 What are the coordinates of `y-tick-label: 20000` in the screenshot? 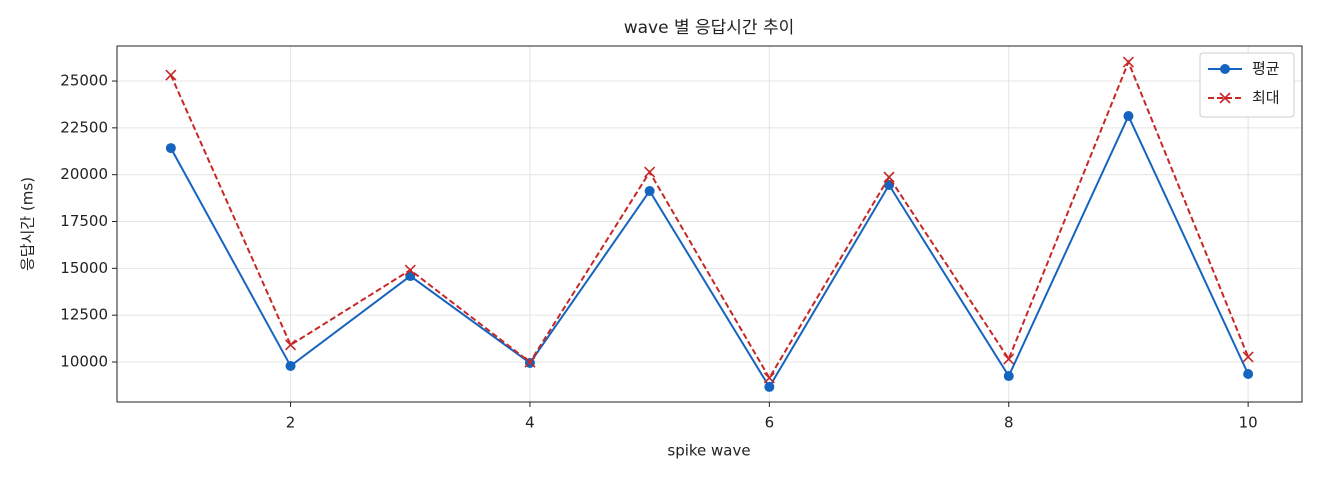 It's located at (84, 174).